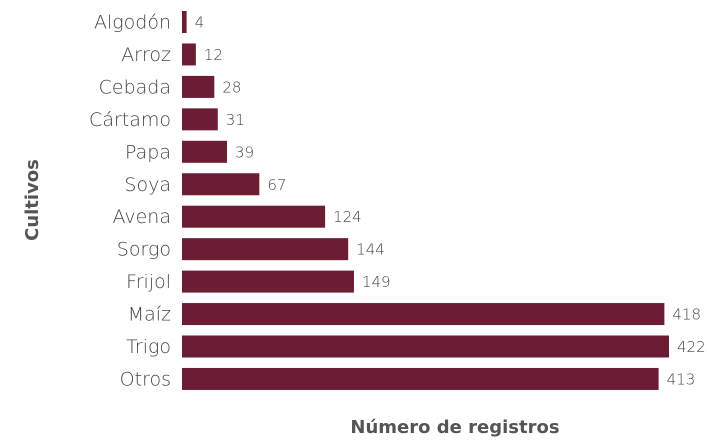 This screenshot has width=707, height=440. What do you see at coordinates (370, 250) in the screenshot?
I see `value-label: 144` at bounding box center [370, 250].